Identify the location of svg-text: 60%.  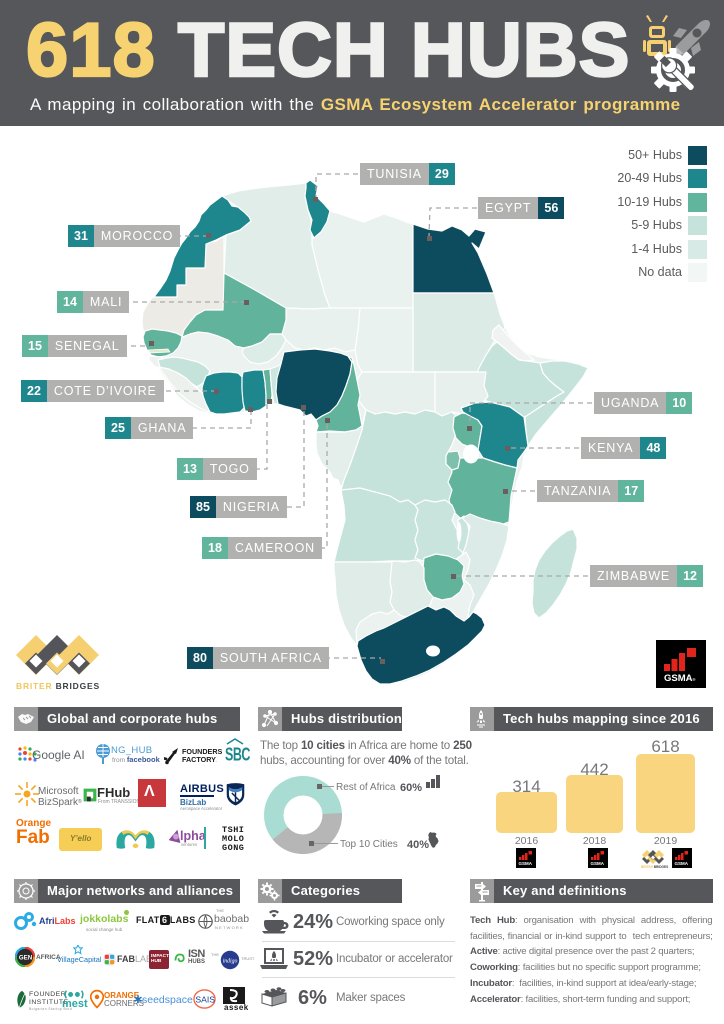
(411, 788).